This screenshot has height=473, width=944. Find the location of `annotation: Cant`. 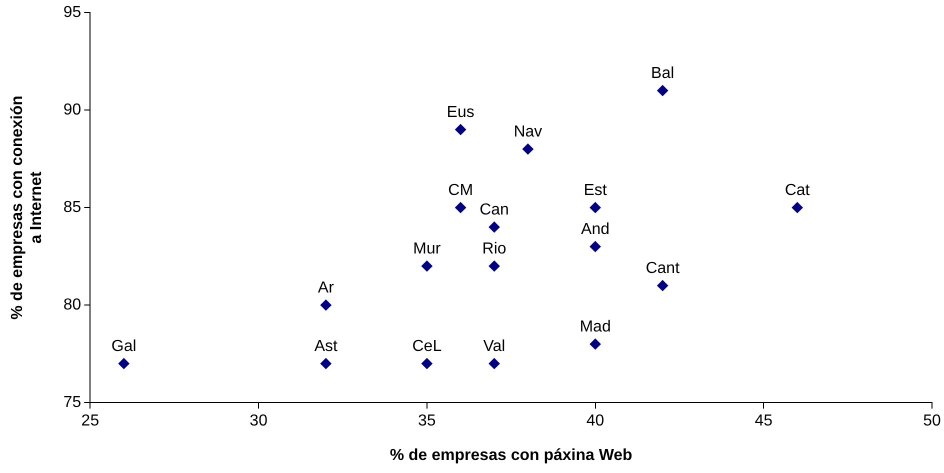

annotation: Cant is located at coordinates (663, 269).